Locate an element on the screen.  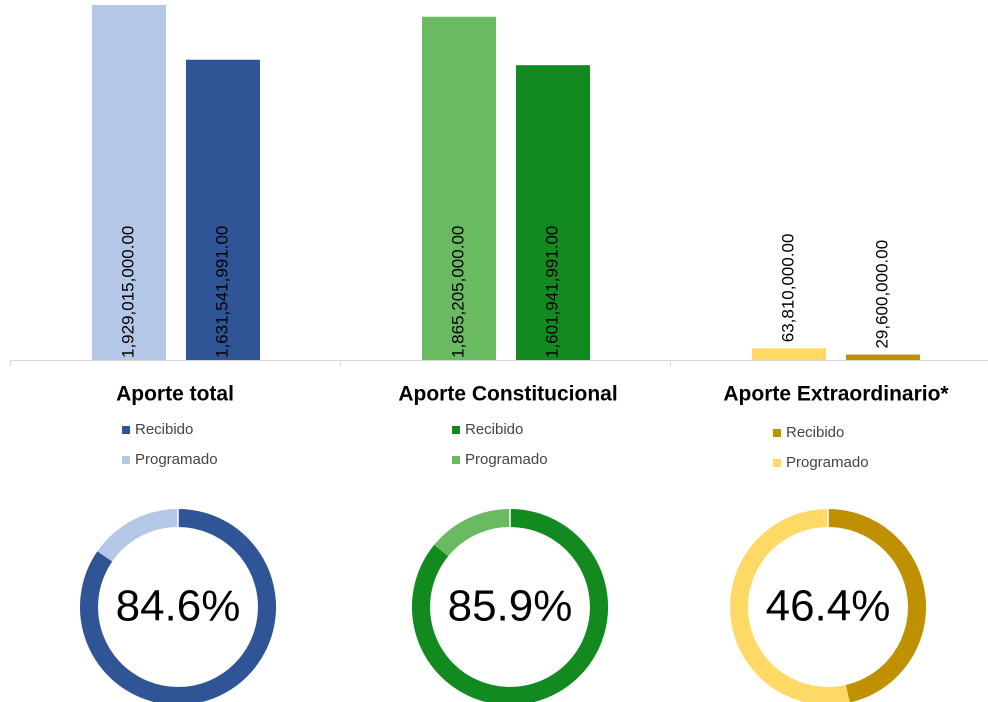
data-label: 29,600,000.00 is located at coordinates (881, 294).